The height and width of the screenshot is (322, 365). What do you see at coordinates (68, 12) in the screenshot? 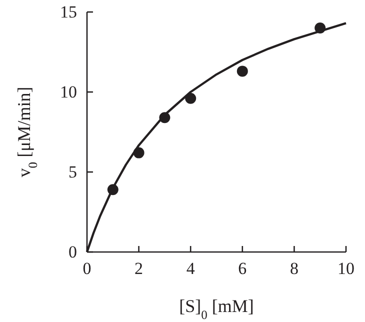
I see `y-tick-label: 15` at bounding box center [68, 12].